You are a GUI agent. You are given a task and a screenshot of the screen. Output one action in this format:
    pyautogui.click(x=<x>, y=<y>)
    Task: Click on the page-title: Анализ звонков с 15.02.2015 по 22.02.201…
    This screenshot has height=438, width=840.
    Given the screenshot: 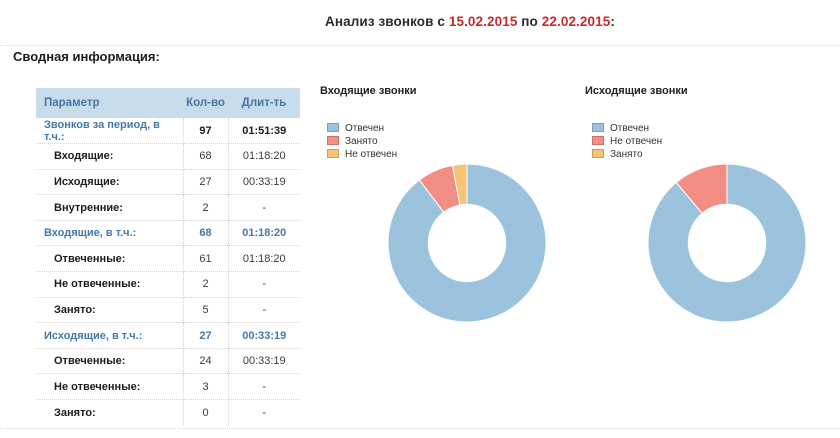 What is the action you would take?
    pyautogui.click(x=445, y=21)
    